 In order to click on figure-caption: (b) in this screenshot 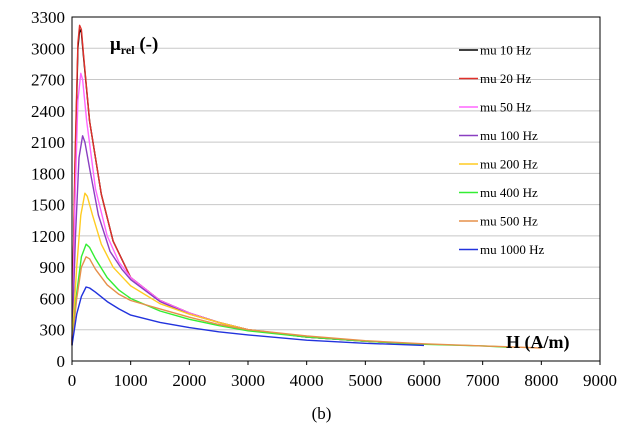, I will do `click(321, 413)`.